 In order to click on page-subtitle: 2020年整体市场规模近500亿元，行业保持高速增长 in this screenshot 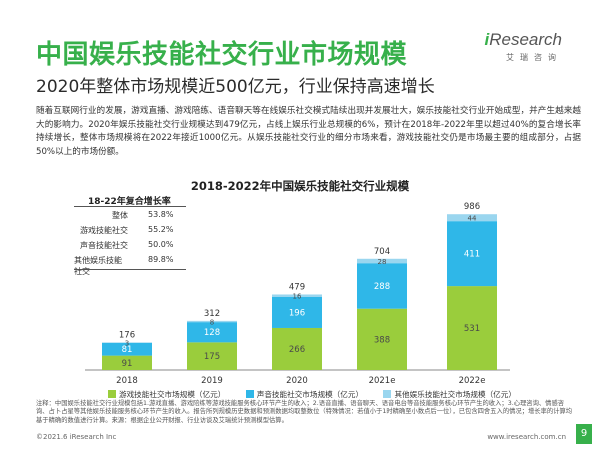, I will do `click(235, 87)`.